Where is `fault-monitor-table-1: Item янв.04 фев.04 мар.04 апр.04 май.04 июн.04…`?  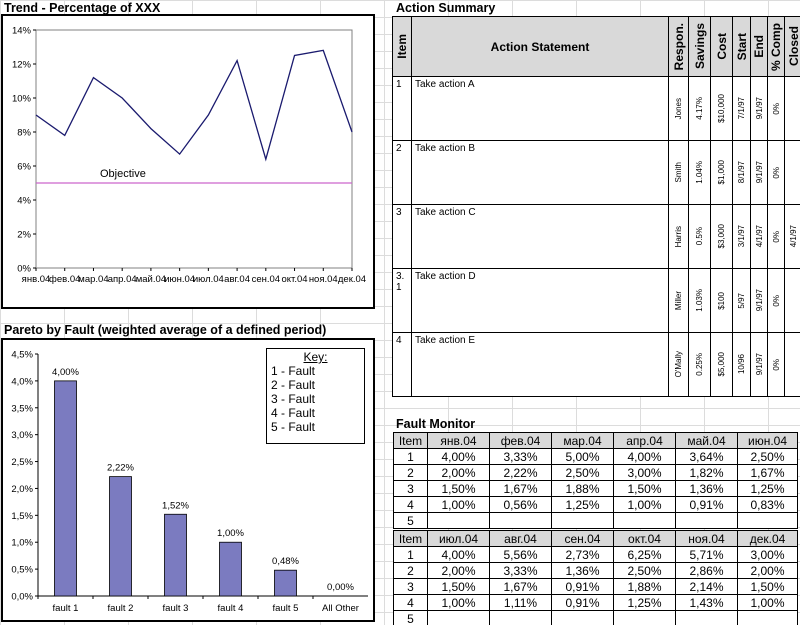 fault-monitor-table-1: Item янв.04 фев.04 мар.04 апр.04 май.04 июн.04… is located at coordinates (595, 480).